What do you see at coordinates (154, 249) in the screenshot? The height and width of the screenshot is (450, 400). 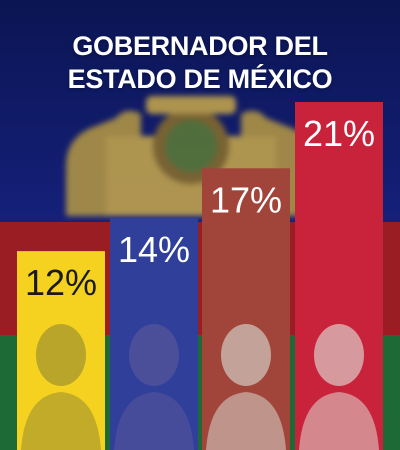 I see `bar-value-label: 14%` at bounding box center [154, 249].